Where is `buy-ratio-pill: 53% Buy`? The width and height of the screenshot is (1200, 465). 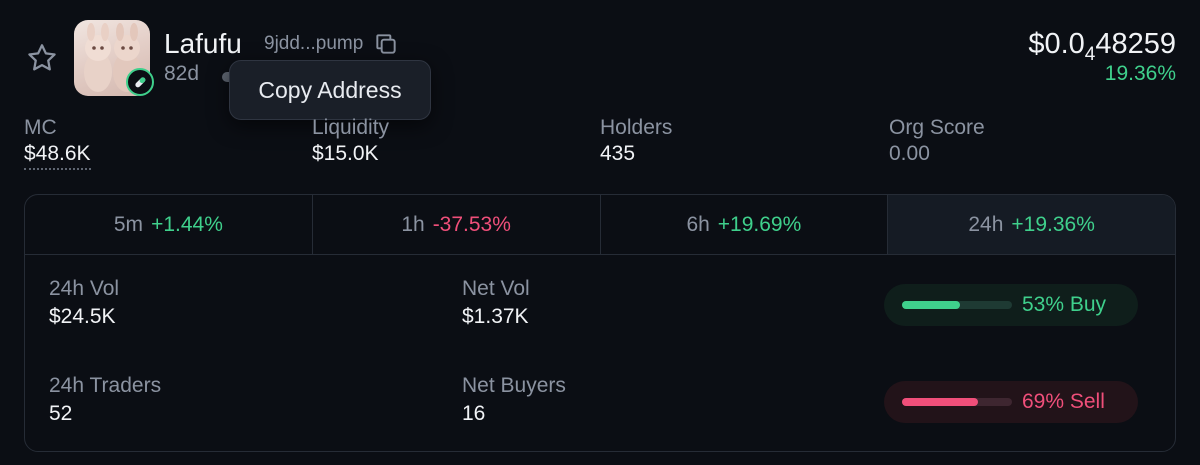 buy-ratio-pill: 53% Buy is located at coordinates (1011, 305).